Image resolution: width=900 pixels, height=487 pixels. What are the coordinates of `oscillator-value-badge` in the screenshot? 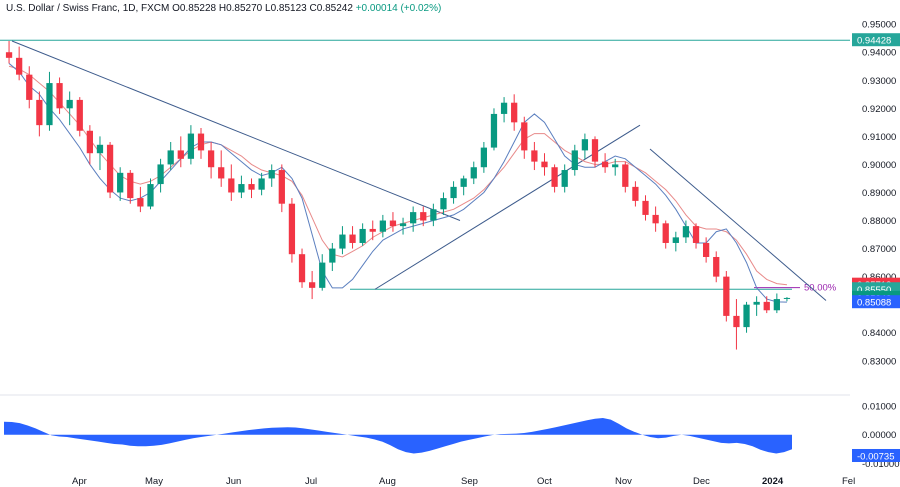 It's located at (876, 455).